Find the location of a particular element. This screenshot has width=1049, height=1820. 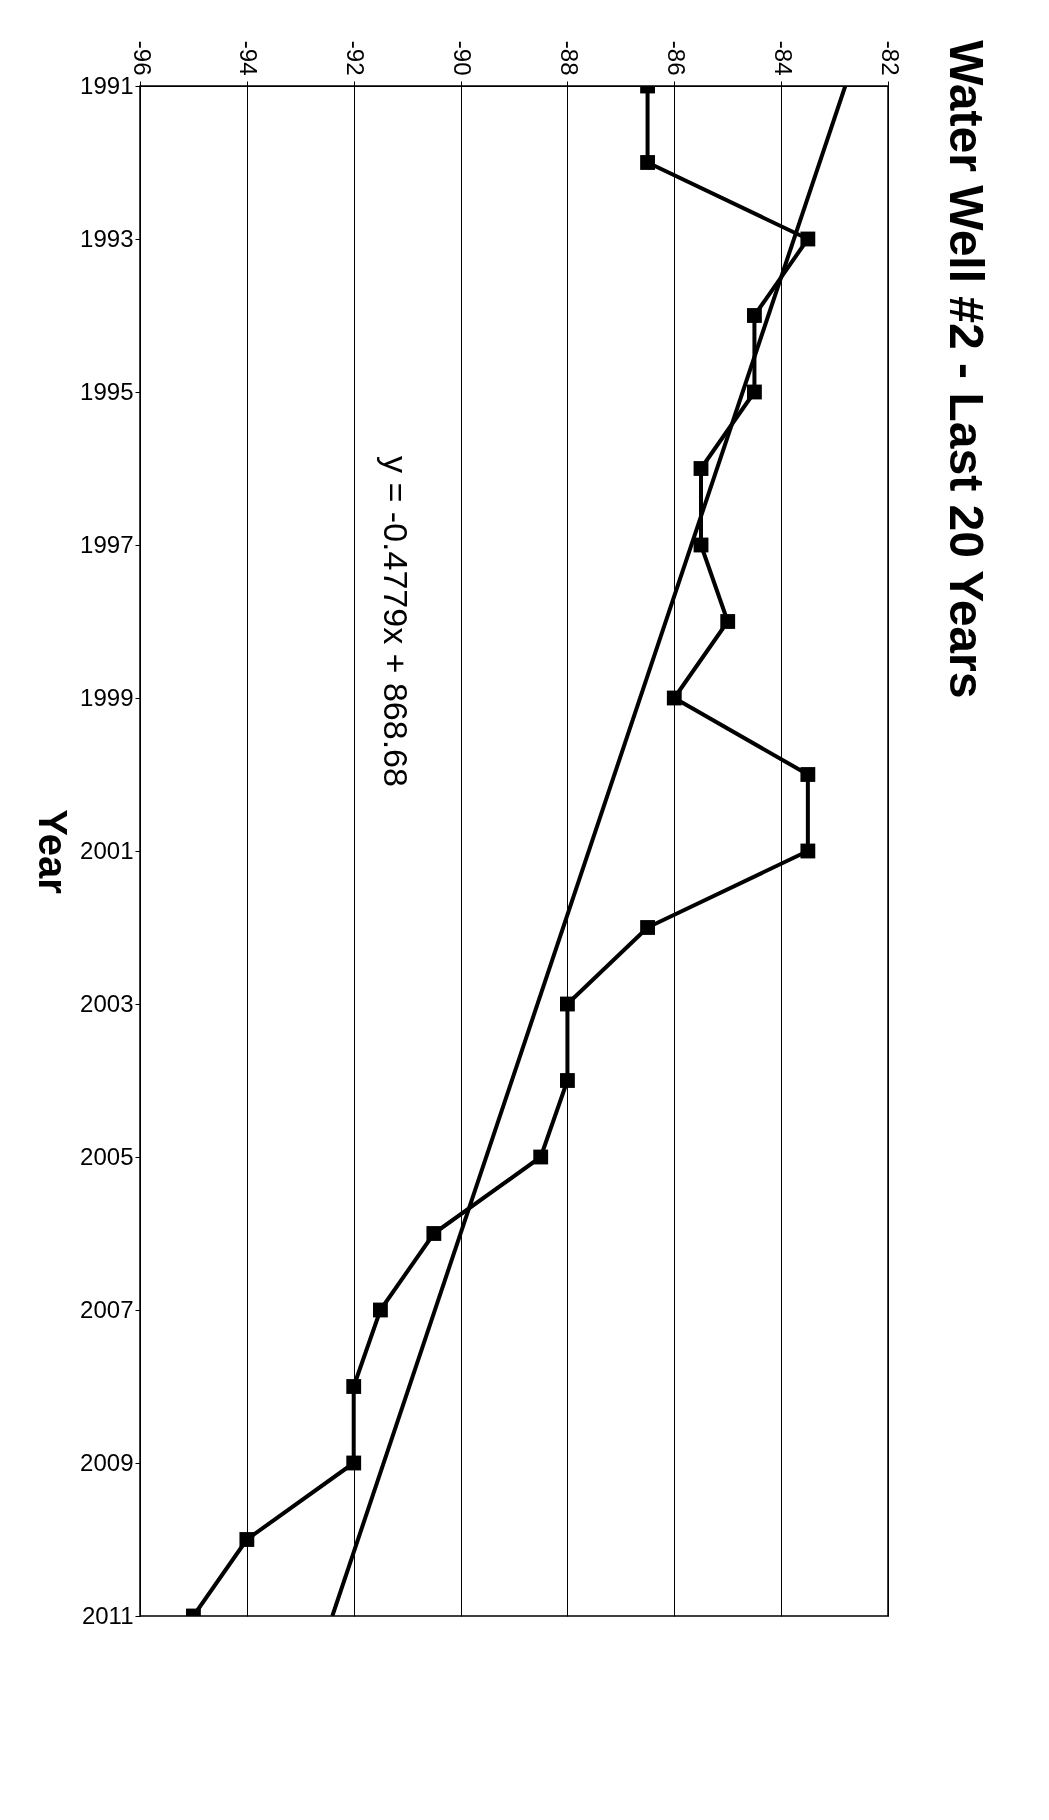

y-tick-label: 1999 is located at coordinates (107, 697).